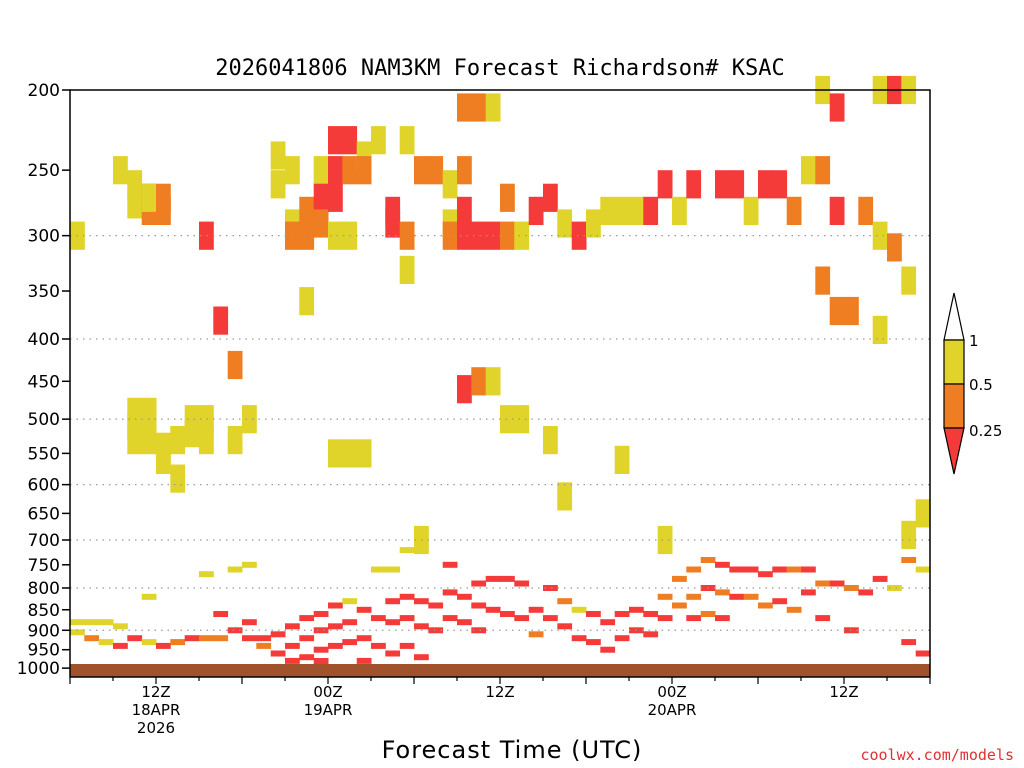 The width and height of the screenshot is (1024, 768). I want to click on x-tick-label: 20APR, so click(672, 710).